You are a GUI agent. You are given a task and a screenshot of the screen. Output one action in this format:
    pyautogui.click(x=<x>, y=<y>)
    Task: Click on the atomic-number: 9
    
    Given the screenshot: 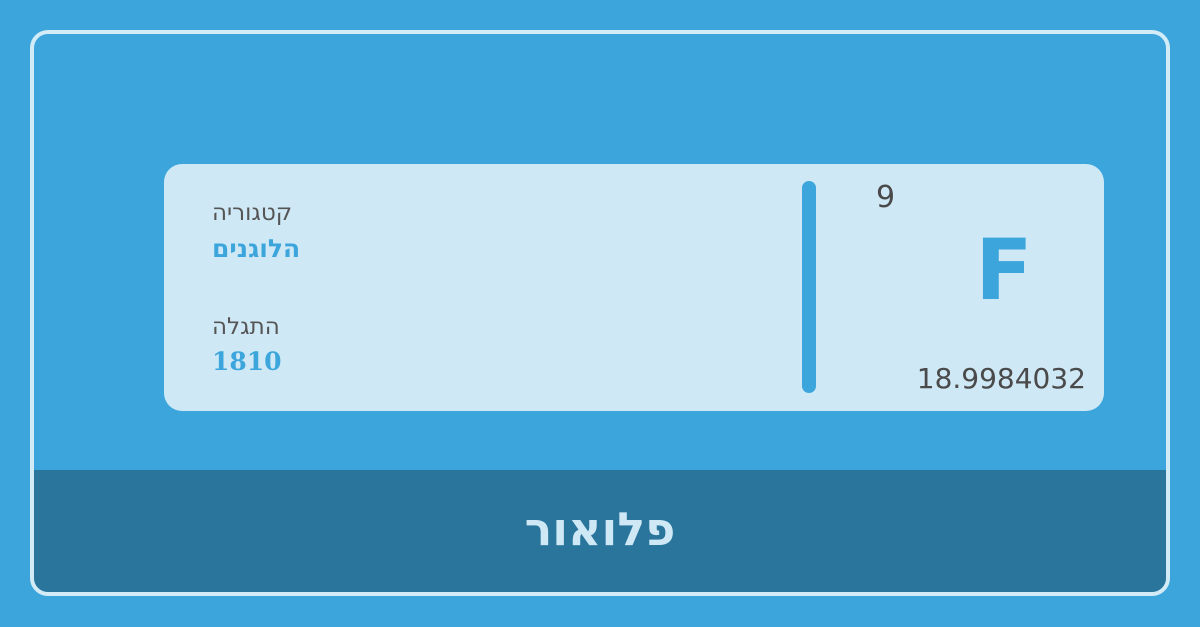 What is the action you would take?
    pyautogui.click(x=886, y=197)
    